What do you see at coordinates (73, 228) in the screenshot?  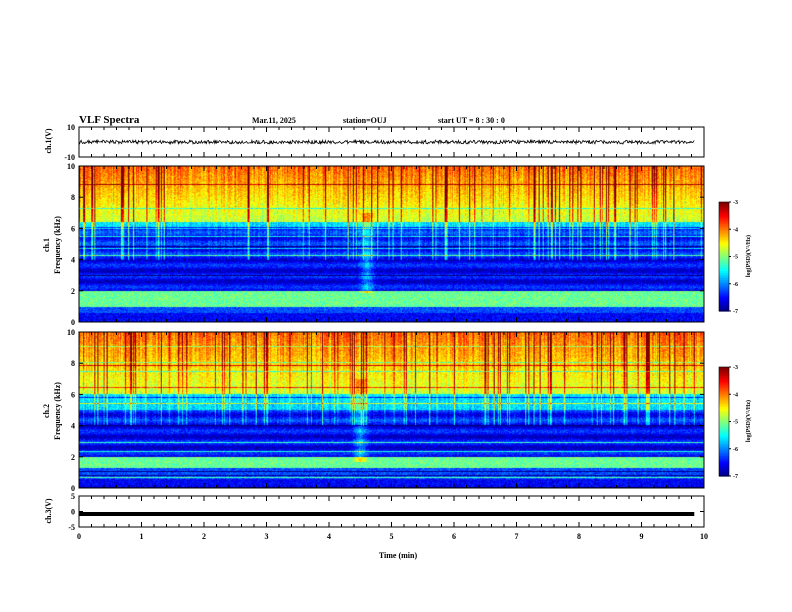 I see `y-tick-label: 6` at bounding box center [73, 228].